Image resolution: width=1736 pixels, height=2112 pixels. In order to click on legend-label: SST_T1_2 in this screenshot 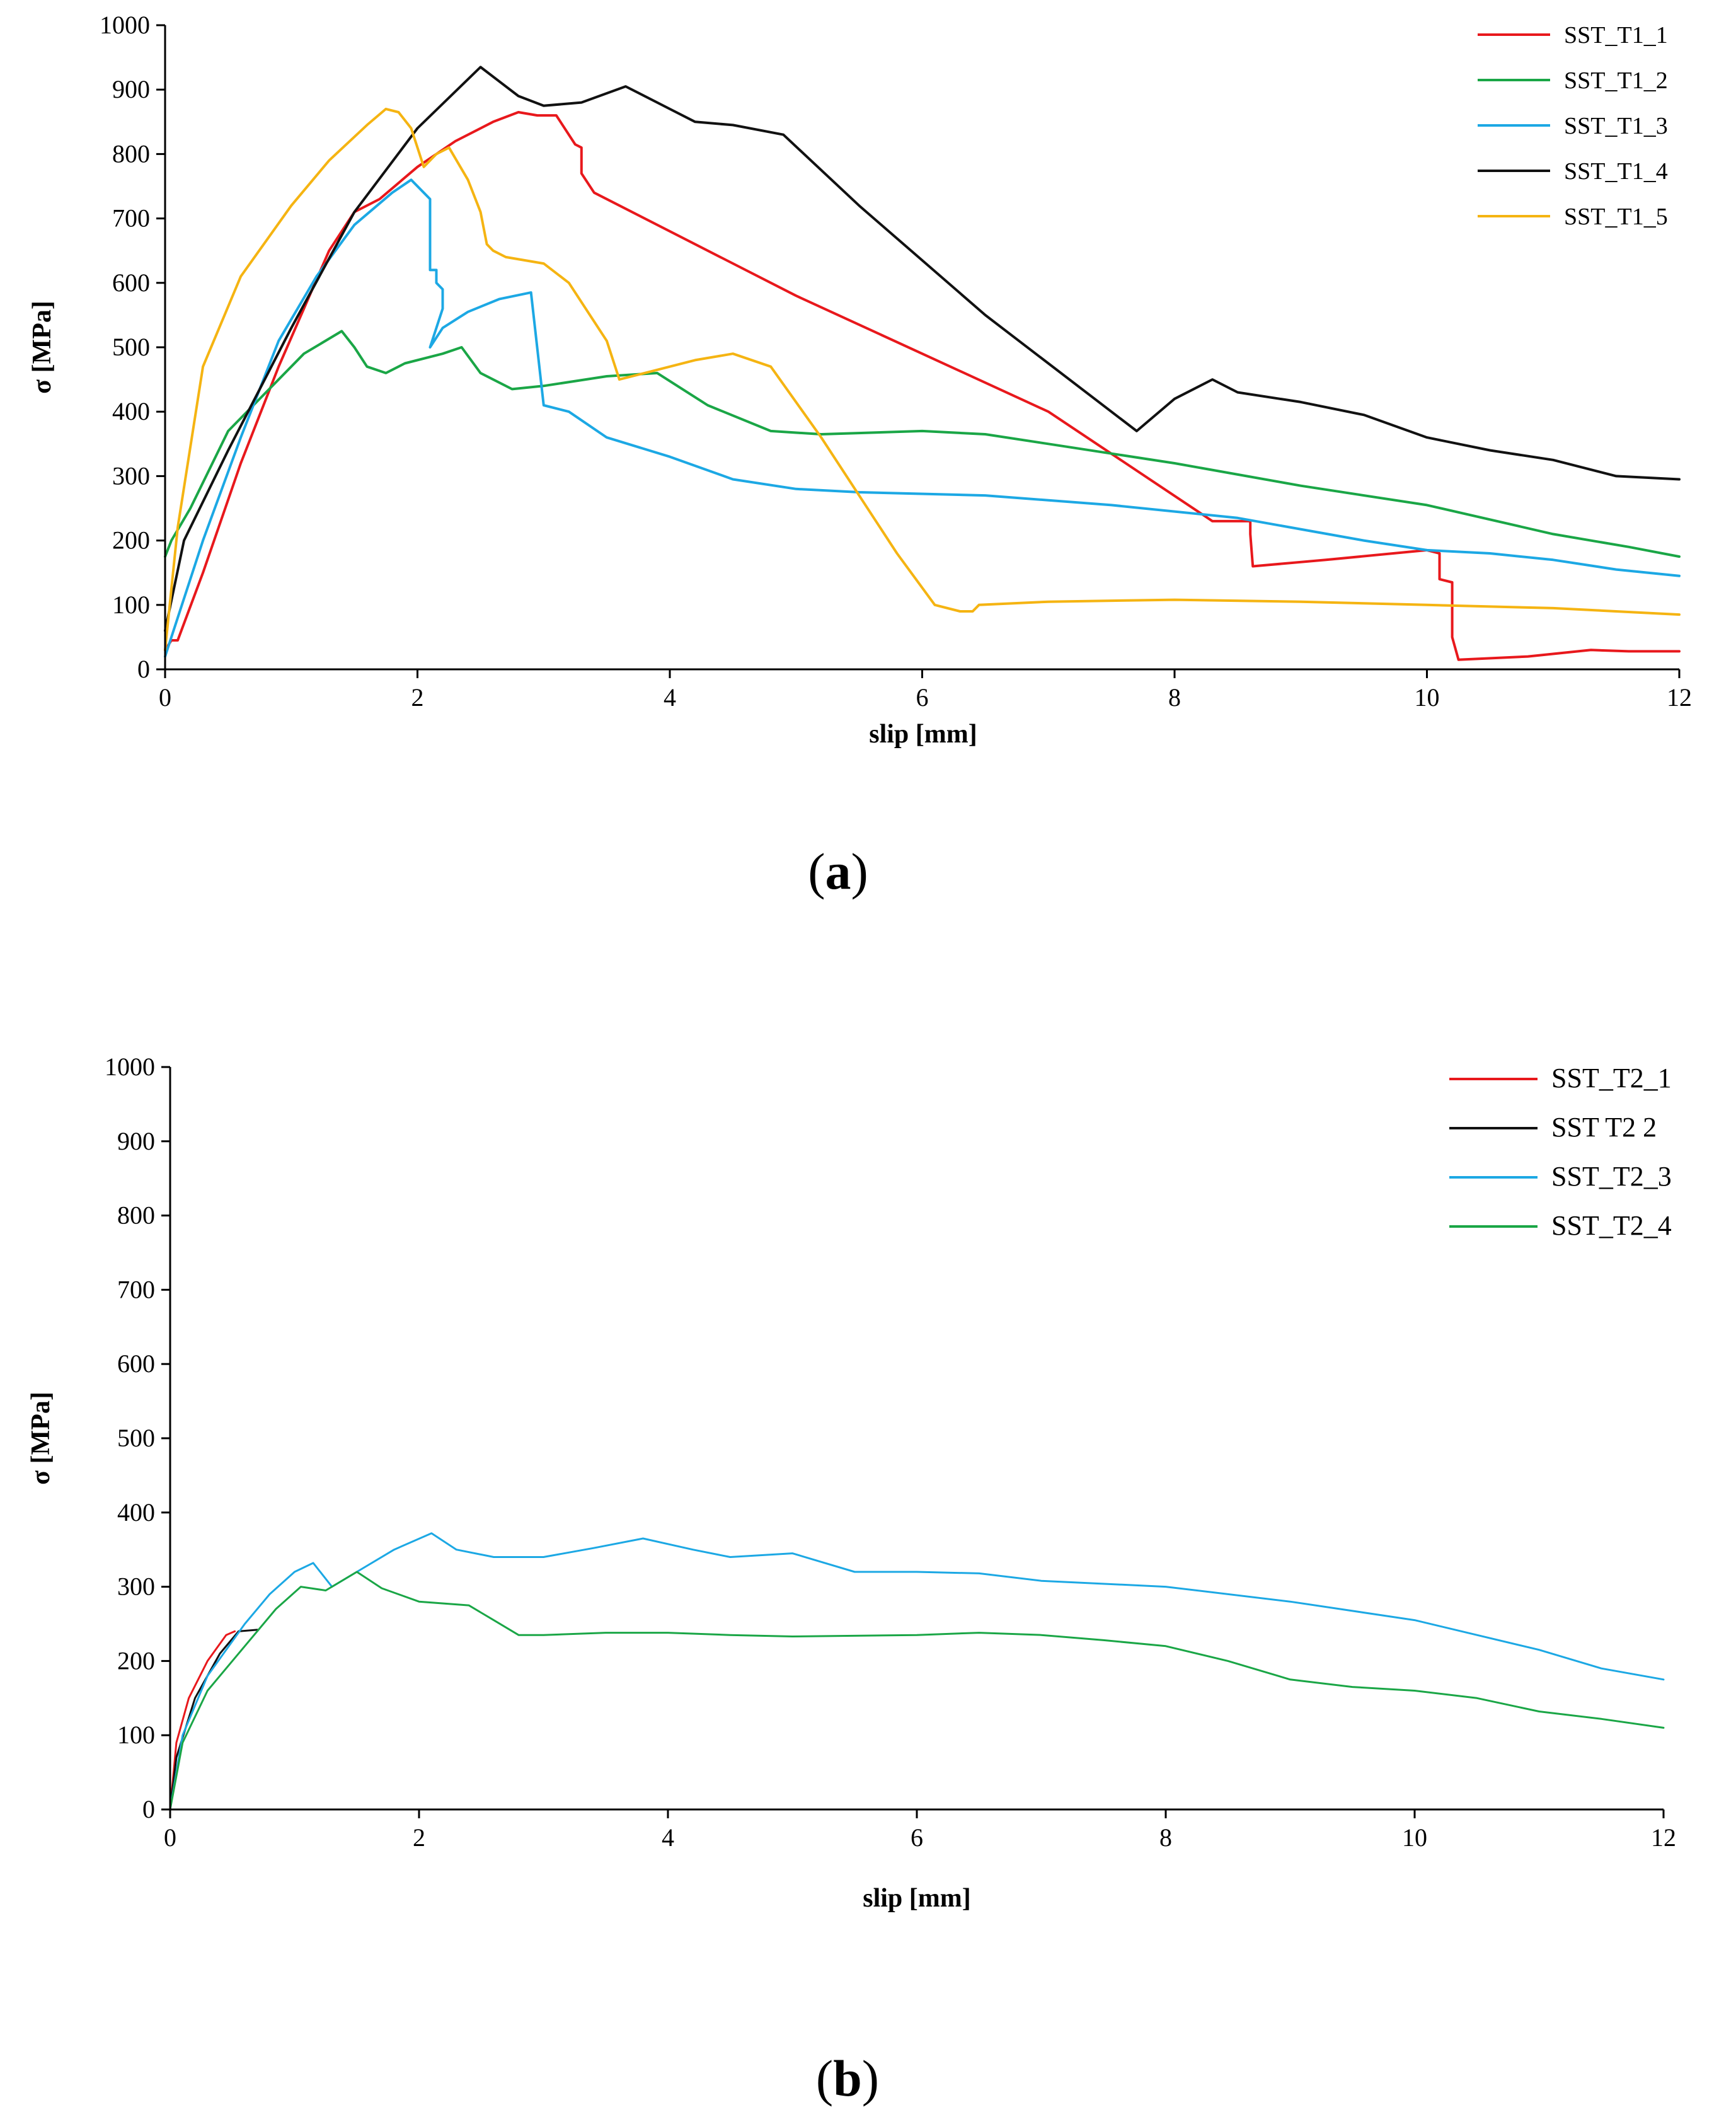, I will do `click(1616, 80)`.